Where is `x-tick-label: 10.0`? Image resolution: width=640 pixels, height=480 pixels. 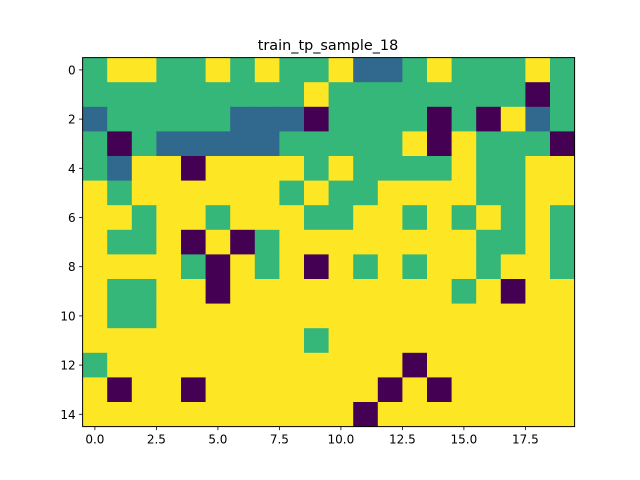 x-tick-label: 10.0 is located at coordinates (341, 440).